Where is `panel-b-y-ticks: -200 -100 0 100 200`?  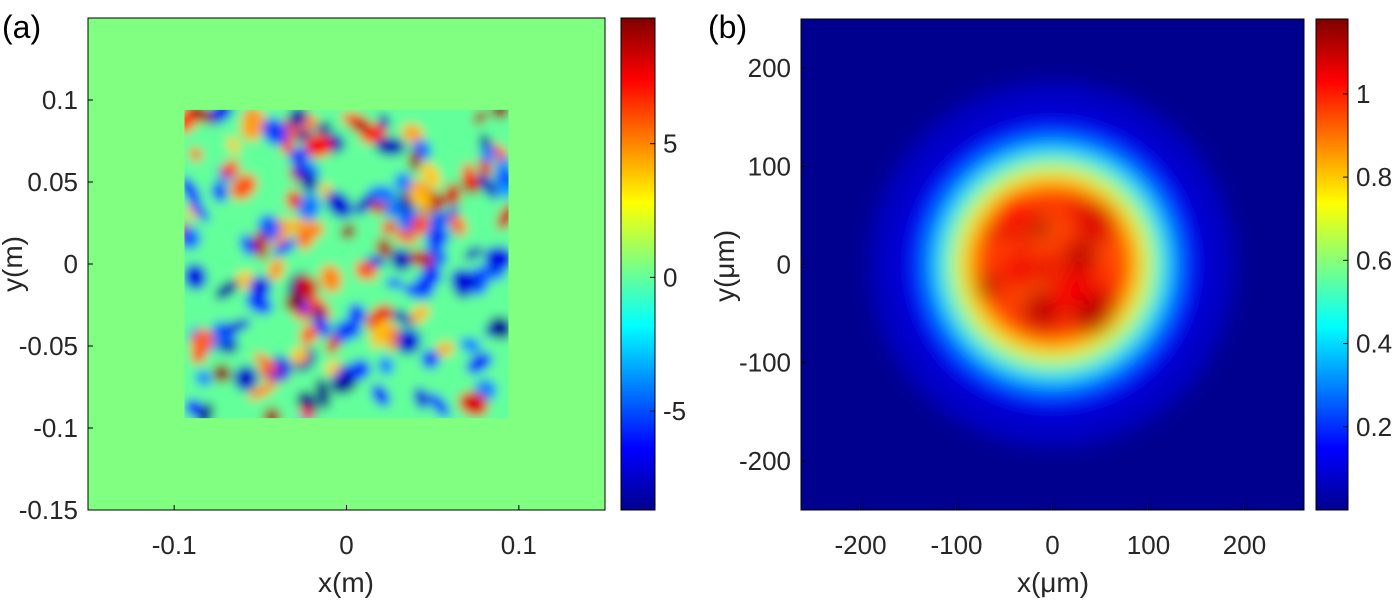
panel-b-y-ticks: -200 -100 0 100 200 is located at coordinates (772, 264).